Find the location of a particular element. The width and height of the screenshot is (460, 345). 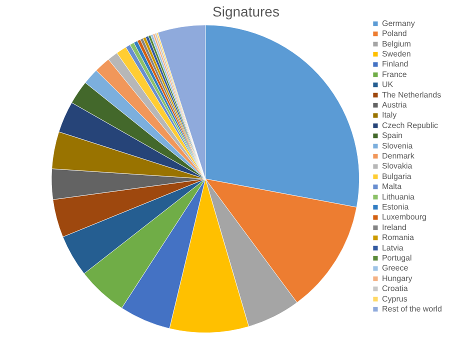

legend-label: Greece is located at coordinates (395, 268).